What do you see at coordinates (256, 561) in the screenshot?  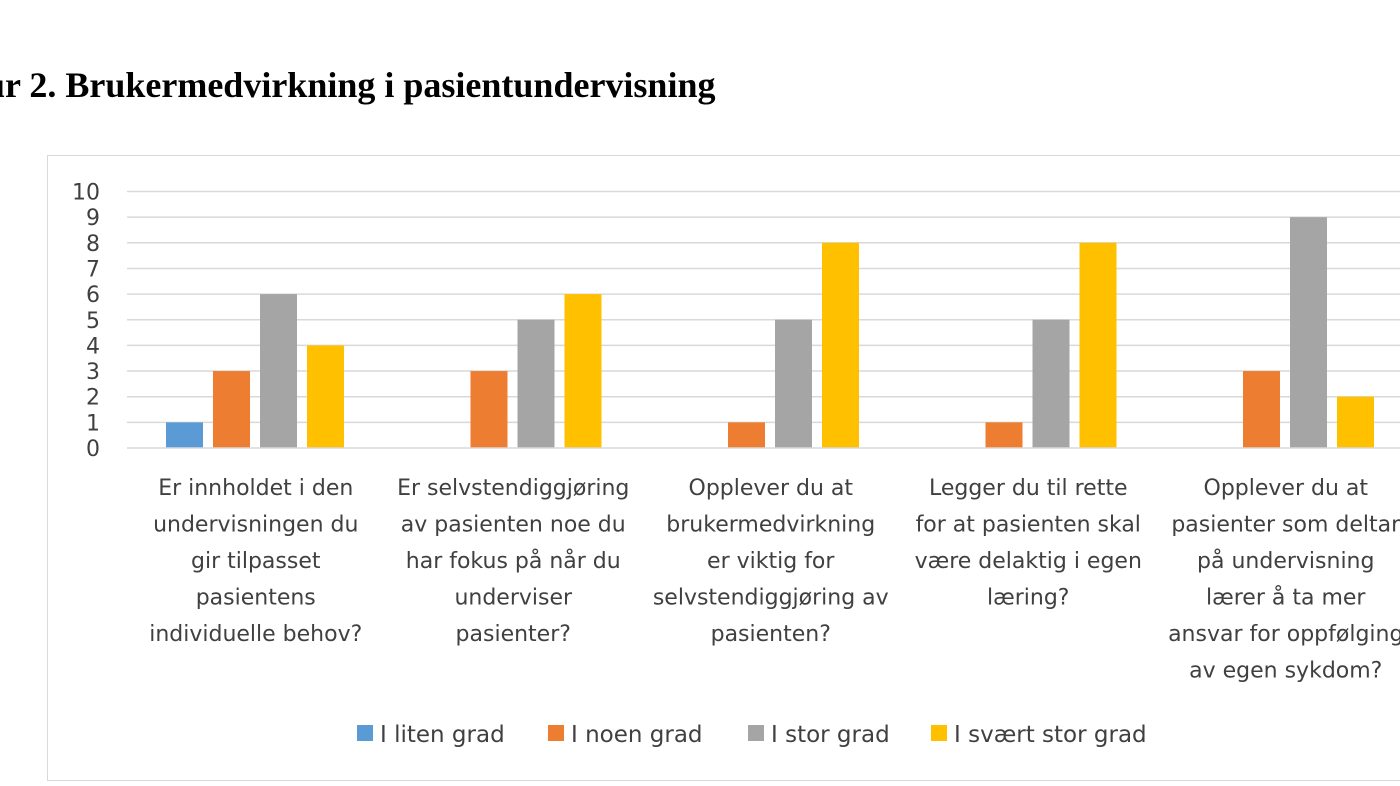 I see `category-label: gir tilpasset` at bounding box center [256, 561].